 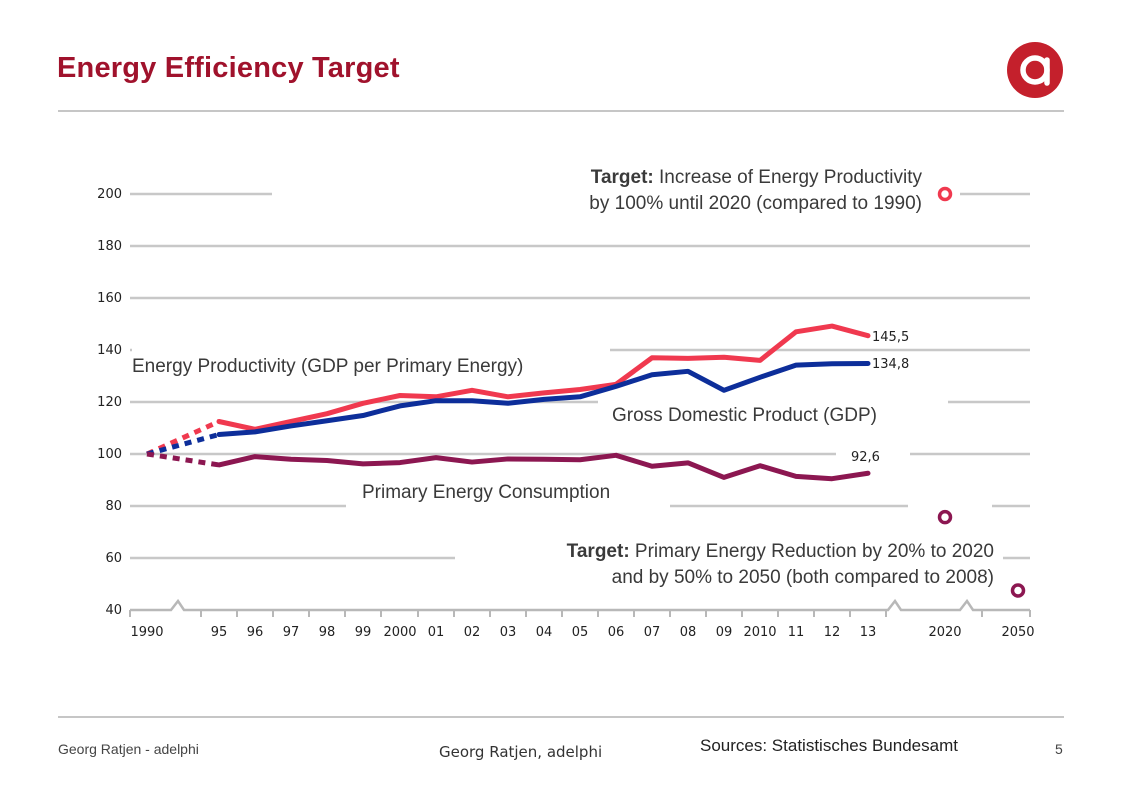 I want to click on x-tick-label: 99, so click(x=363, y=632).